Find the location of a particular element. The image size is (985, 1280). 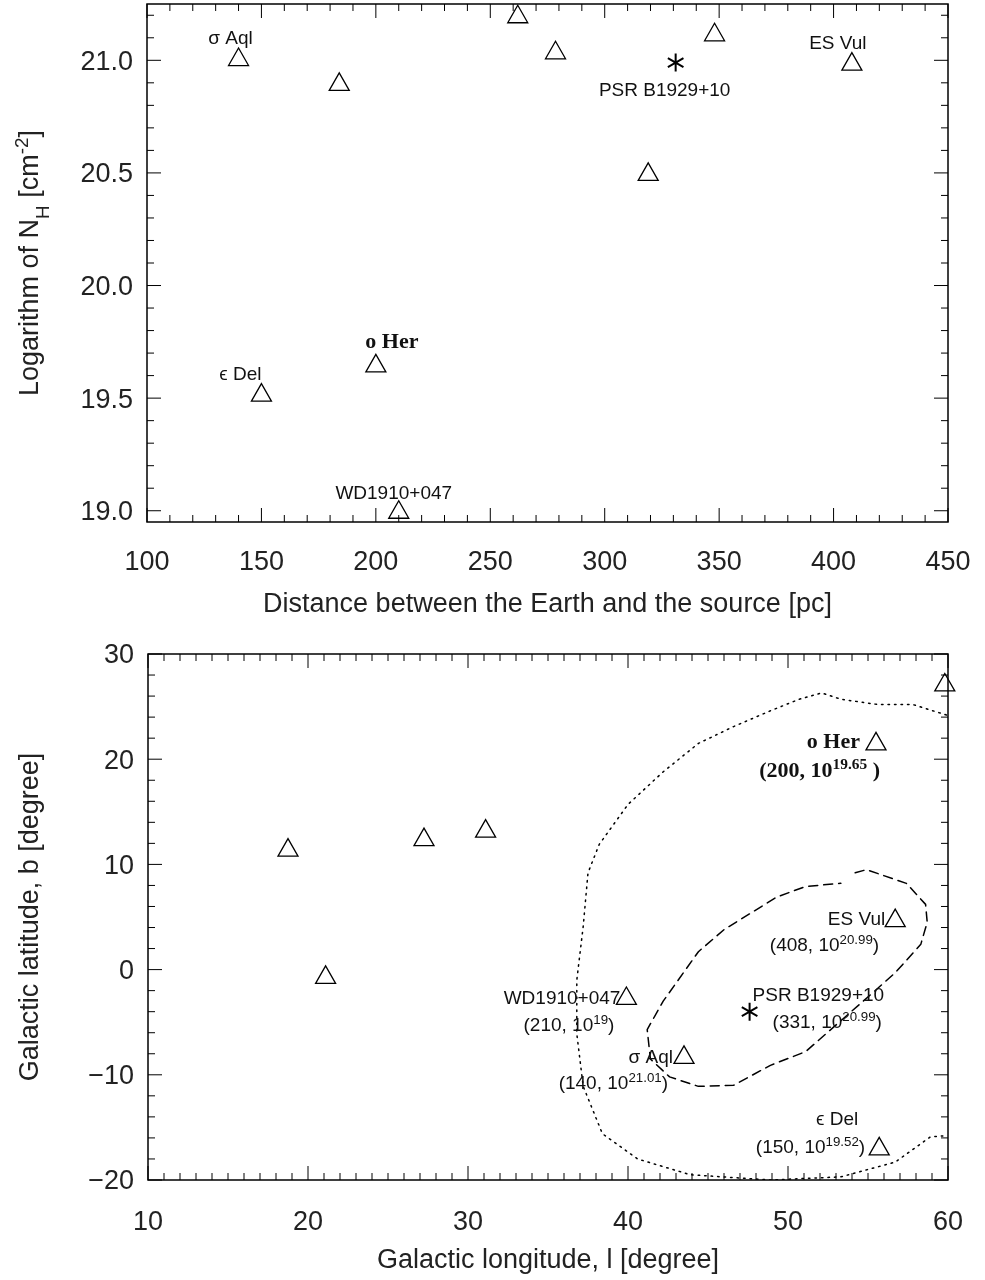

x-tick-label: 20 is located at coordinates (308, 1221).